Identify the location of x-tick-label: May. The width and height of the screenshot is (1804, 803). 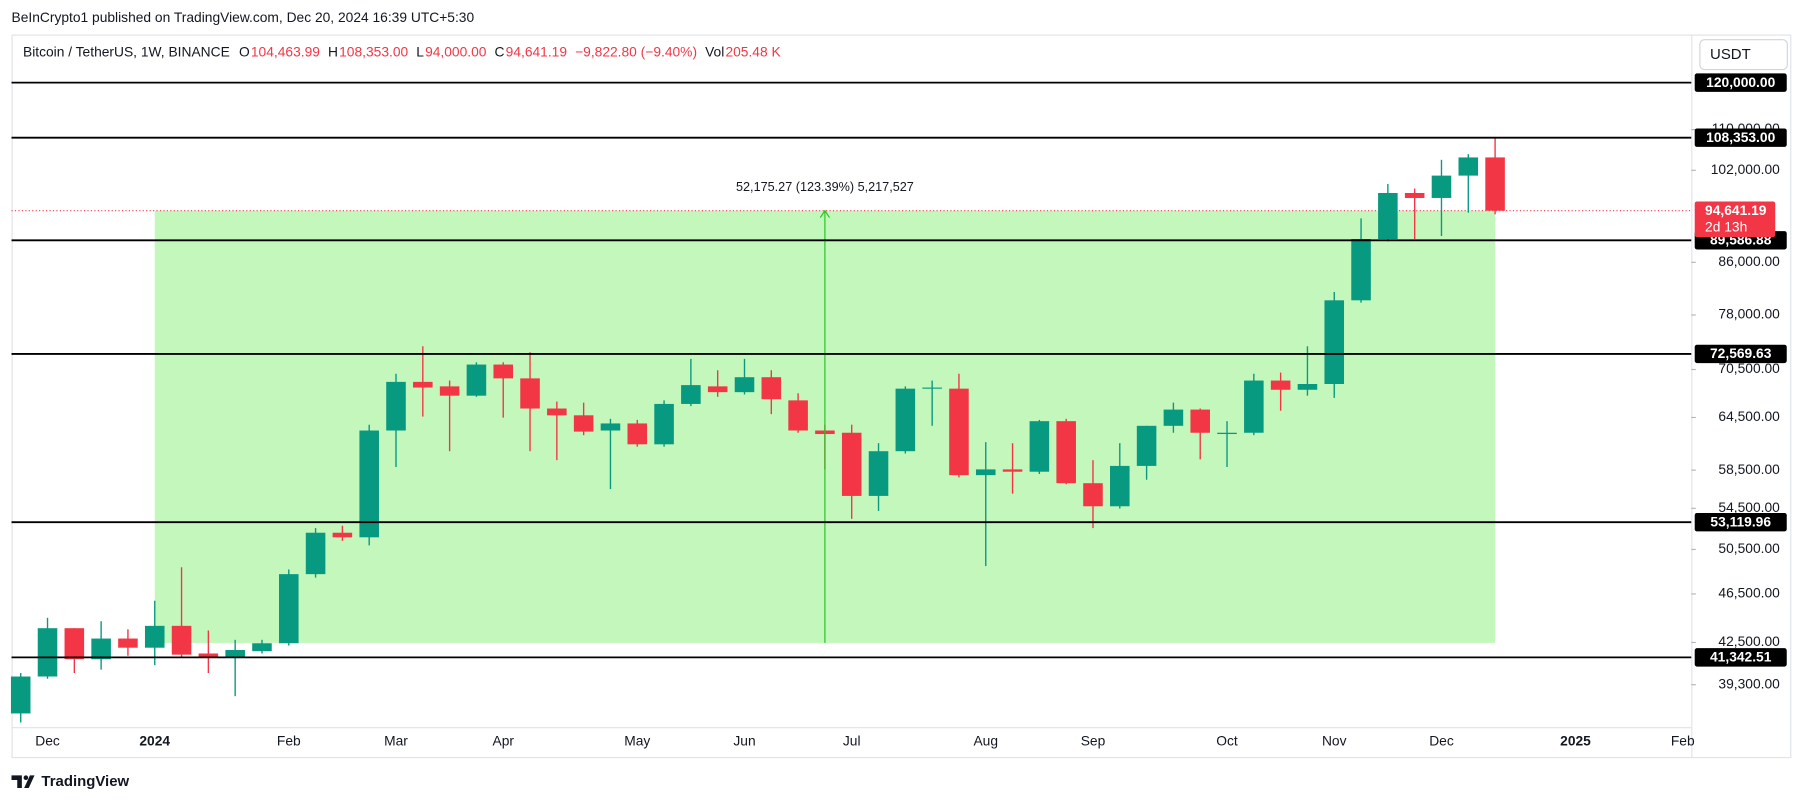
(637, 741).